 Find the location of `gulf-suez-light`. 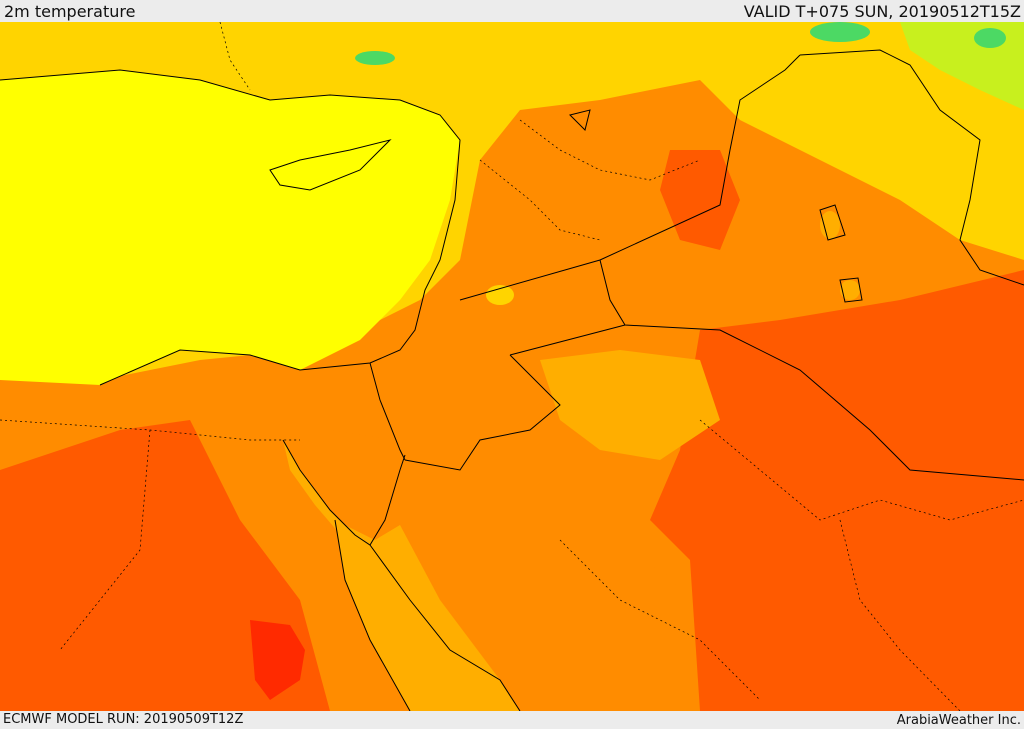

gulf-suez-light is located at coordinates (316, 490).